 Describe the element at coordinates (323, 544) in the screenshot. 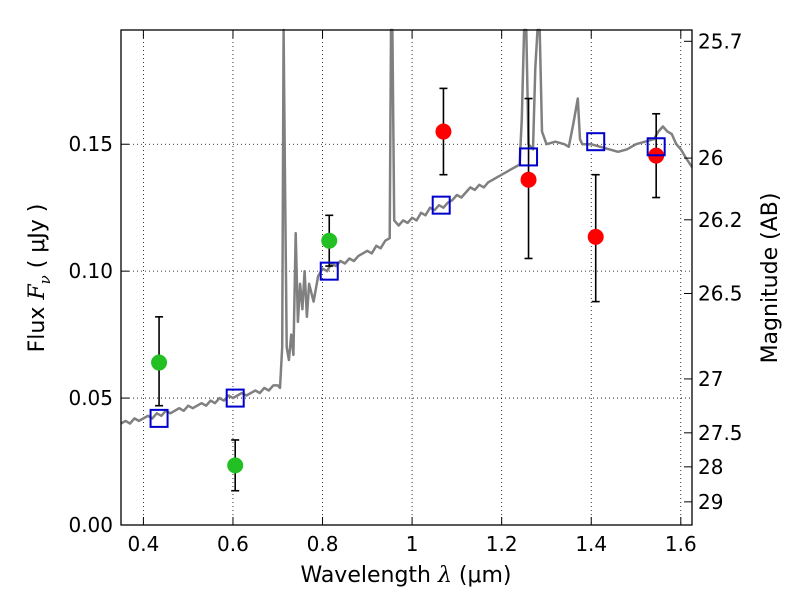

I see `x-tick-label: 0.8` at that location.